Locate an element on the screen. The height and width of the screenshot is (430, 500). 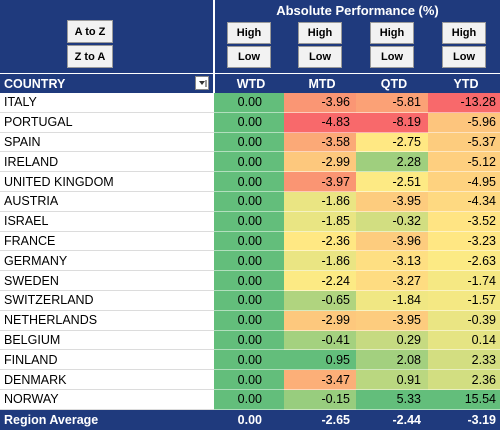
value-cell: -3.95 is located at coordinates (392, 320).